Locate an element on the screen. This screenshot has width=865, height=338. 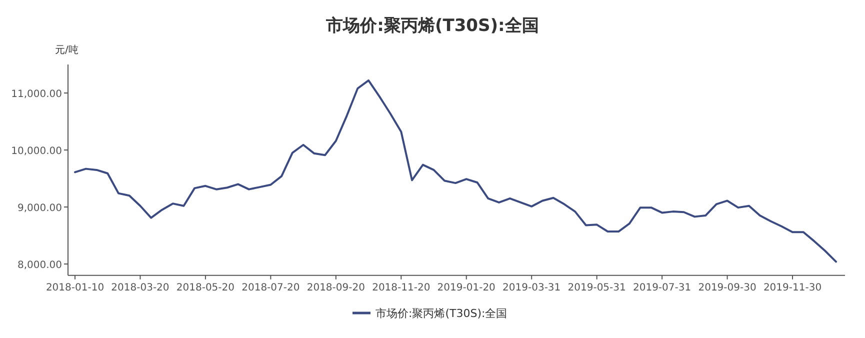
chart-title: 市场价:聚丙烯(T30S):全国 is located at coordinates (432, 26).